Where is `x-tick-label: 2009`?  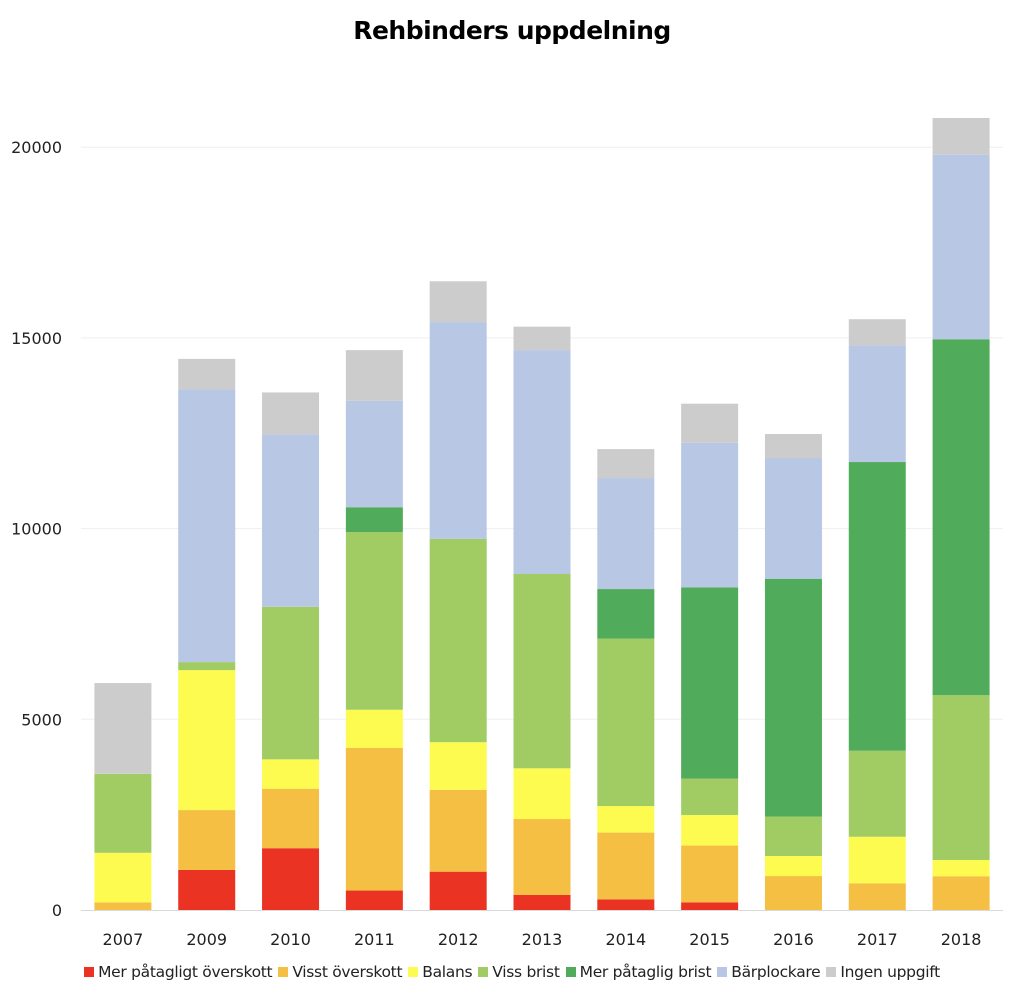 x-tick-label: 2009 is located at coordinates (206, 939).